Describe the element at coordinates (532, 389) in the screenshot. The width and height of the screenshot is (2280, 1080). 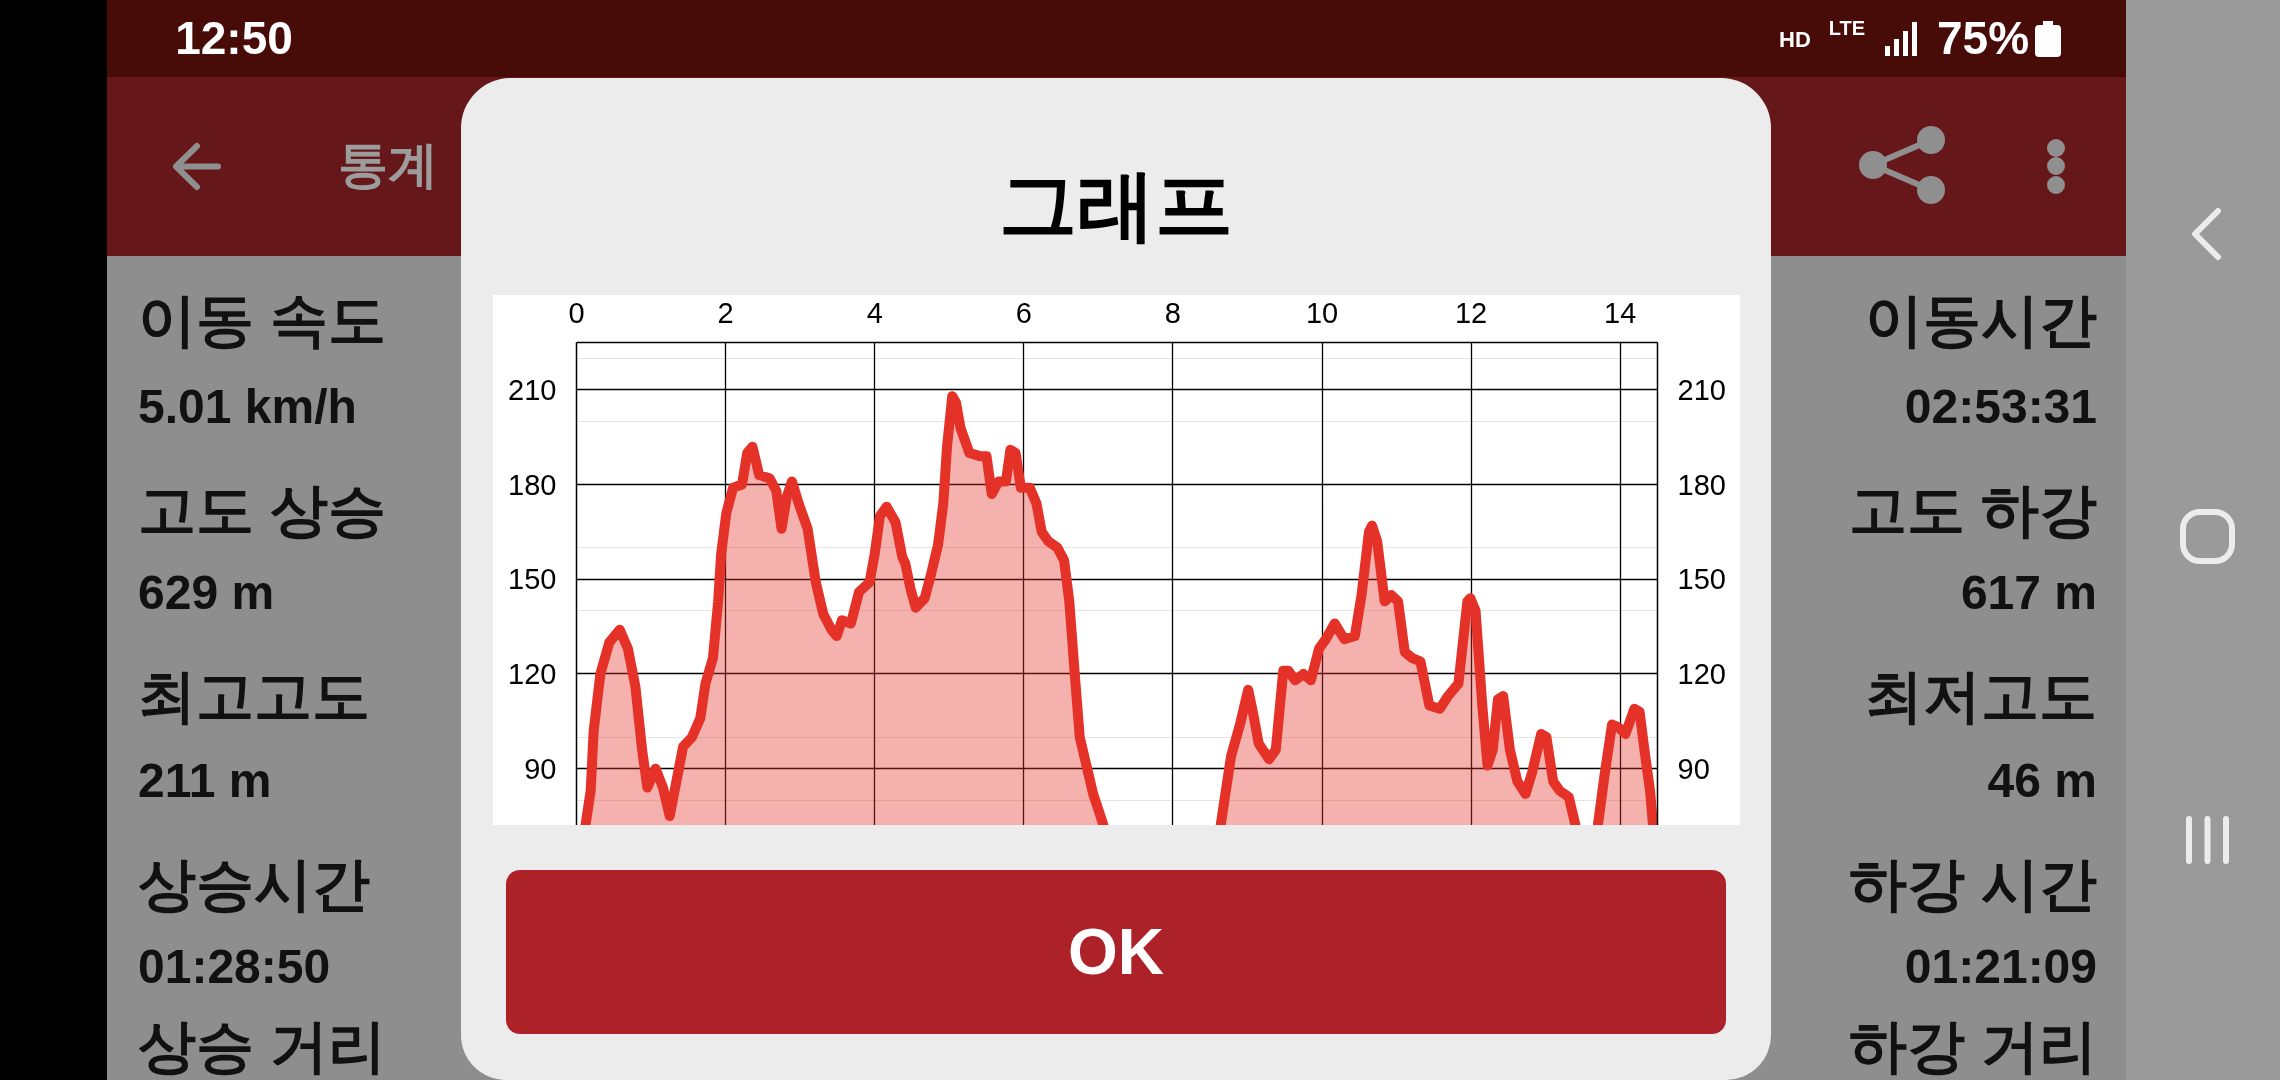
I see `y-tick-label: 210` at that location.